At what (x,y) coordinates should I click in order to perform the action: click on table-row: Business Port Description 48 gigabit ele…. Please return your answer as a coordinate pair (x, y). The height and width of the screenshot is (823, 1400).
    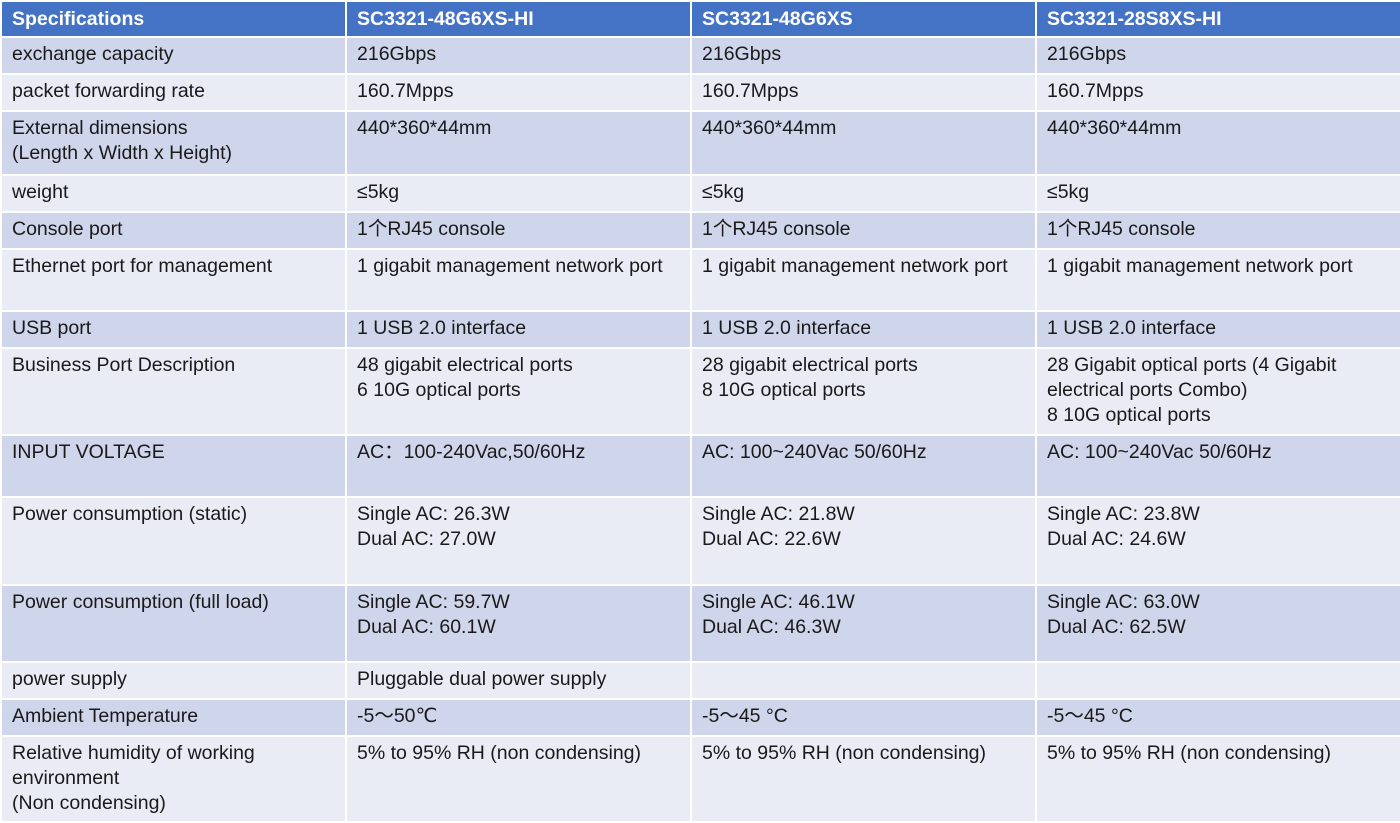
    Looking at the image, I should click on (700, 391).